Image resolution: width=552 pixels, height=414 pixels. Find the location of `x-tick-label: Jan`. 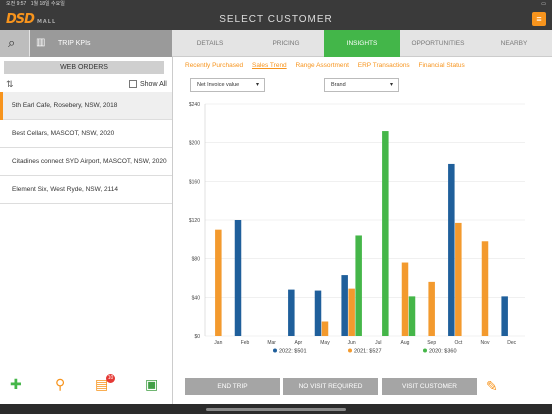

x-tick-label: Jan is located at coordinates (218, 343).